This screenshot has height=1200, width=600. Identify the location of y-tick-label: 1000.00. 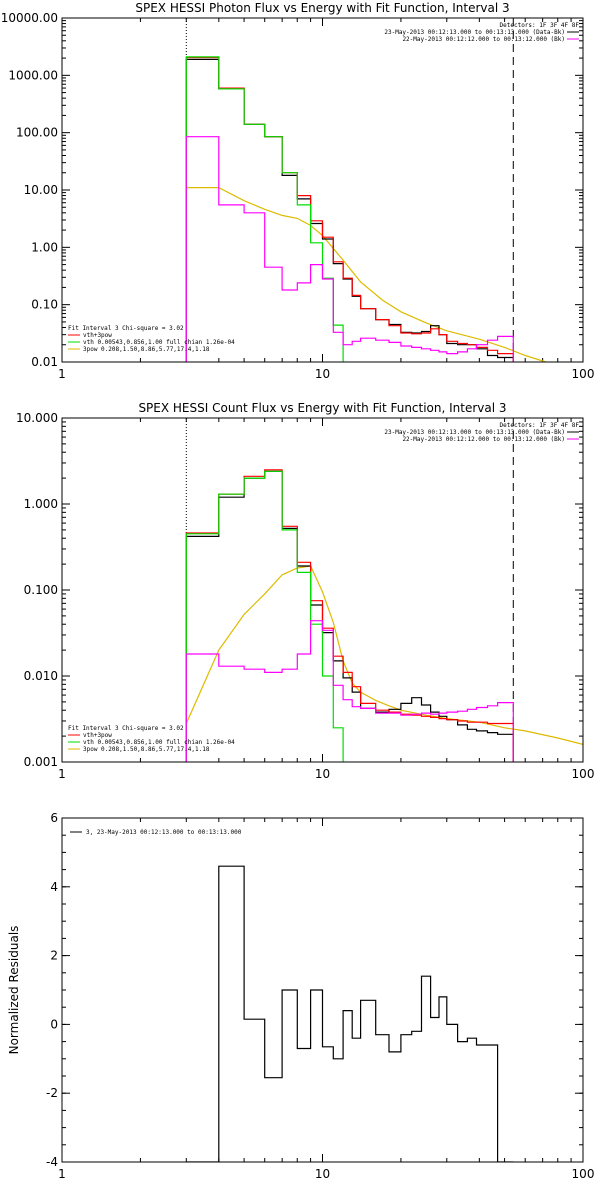
(33, 75).